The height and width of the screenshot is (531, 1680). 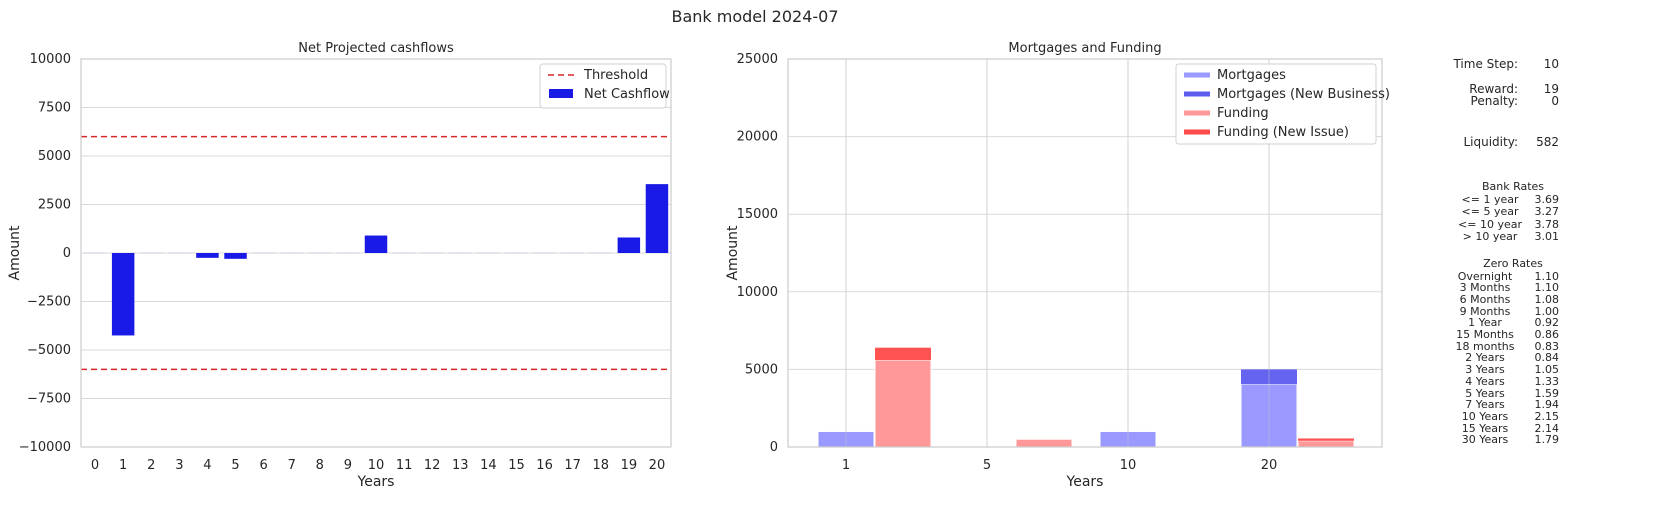 I want to click on bank-rate-value: 3.27, so click(x=1547, y=212).